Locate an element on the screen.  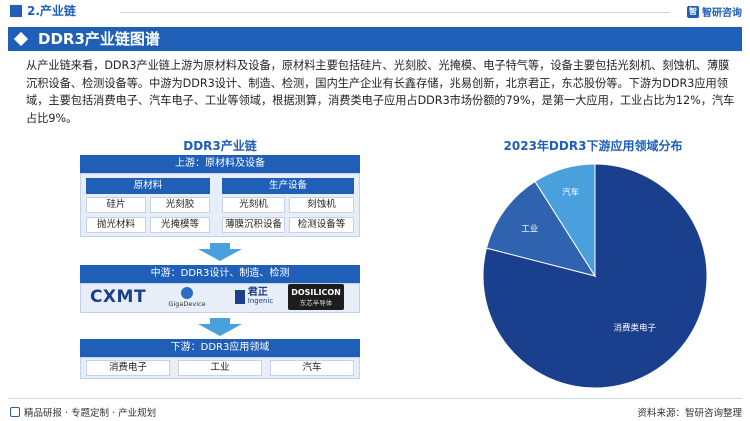
equipment-item: 刻蚀机 is located at coordinates (321, 205).